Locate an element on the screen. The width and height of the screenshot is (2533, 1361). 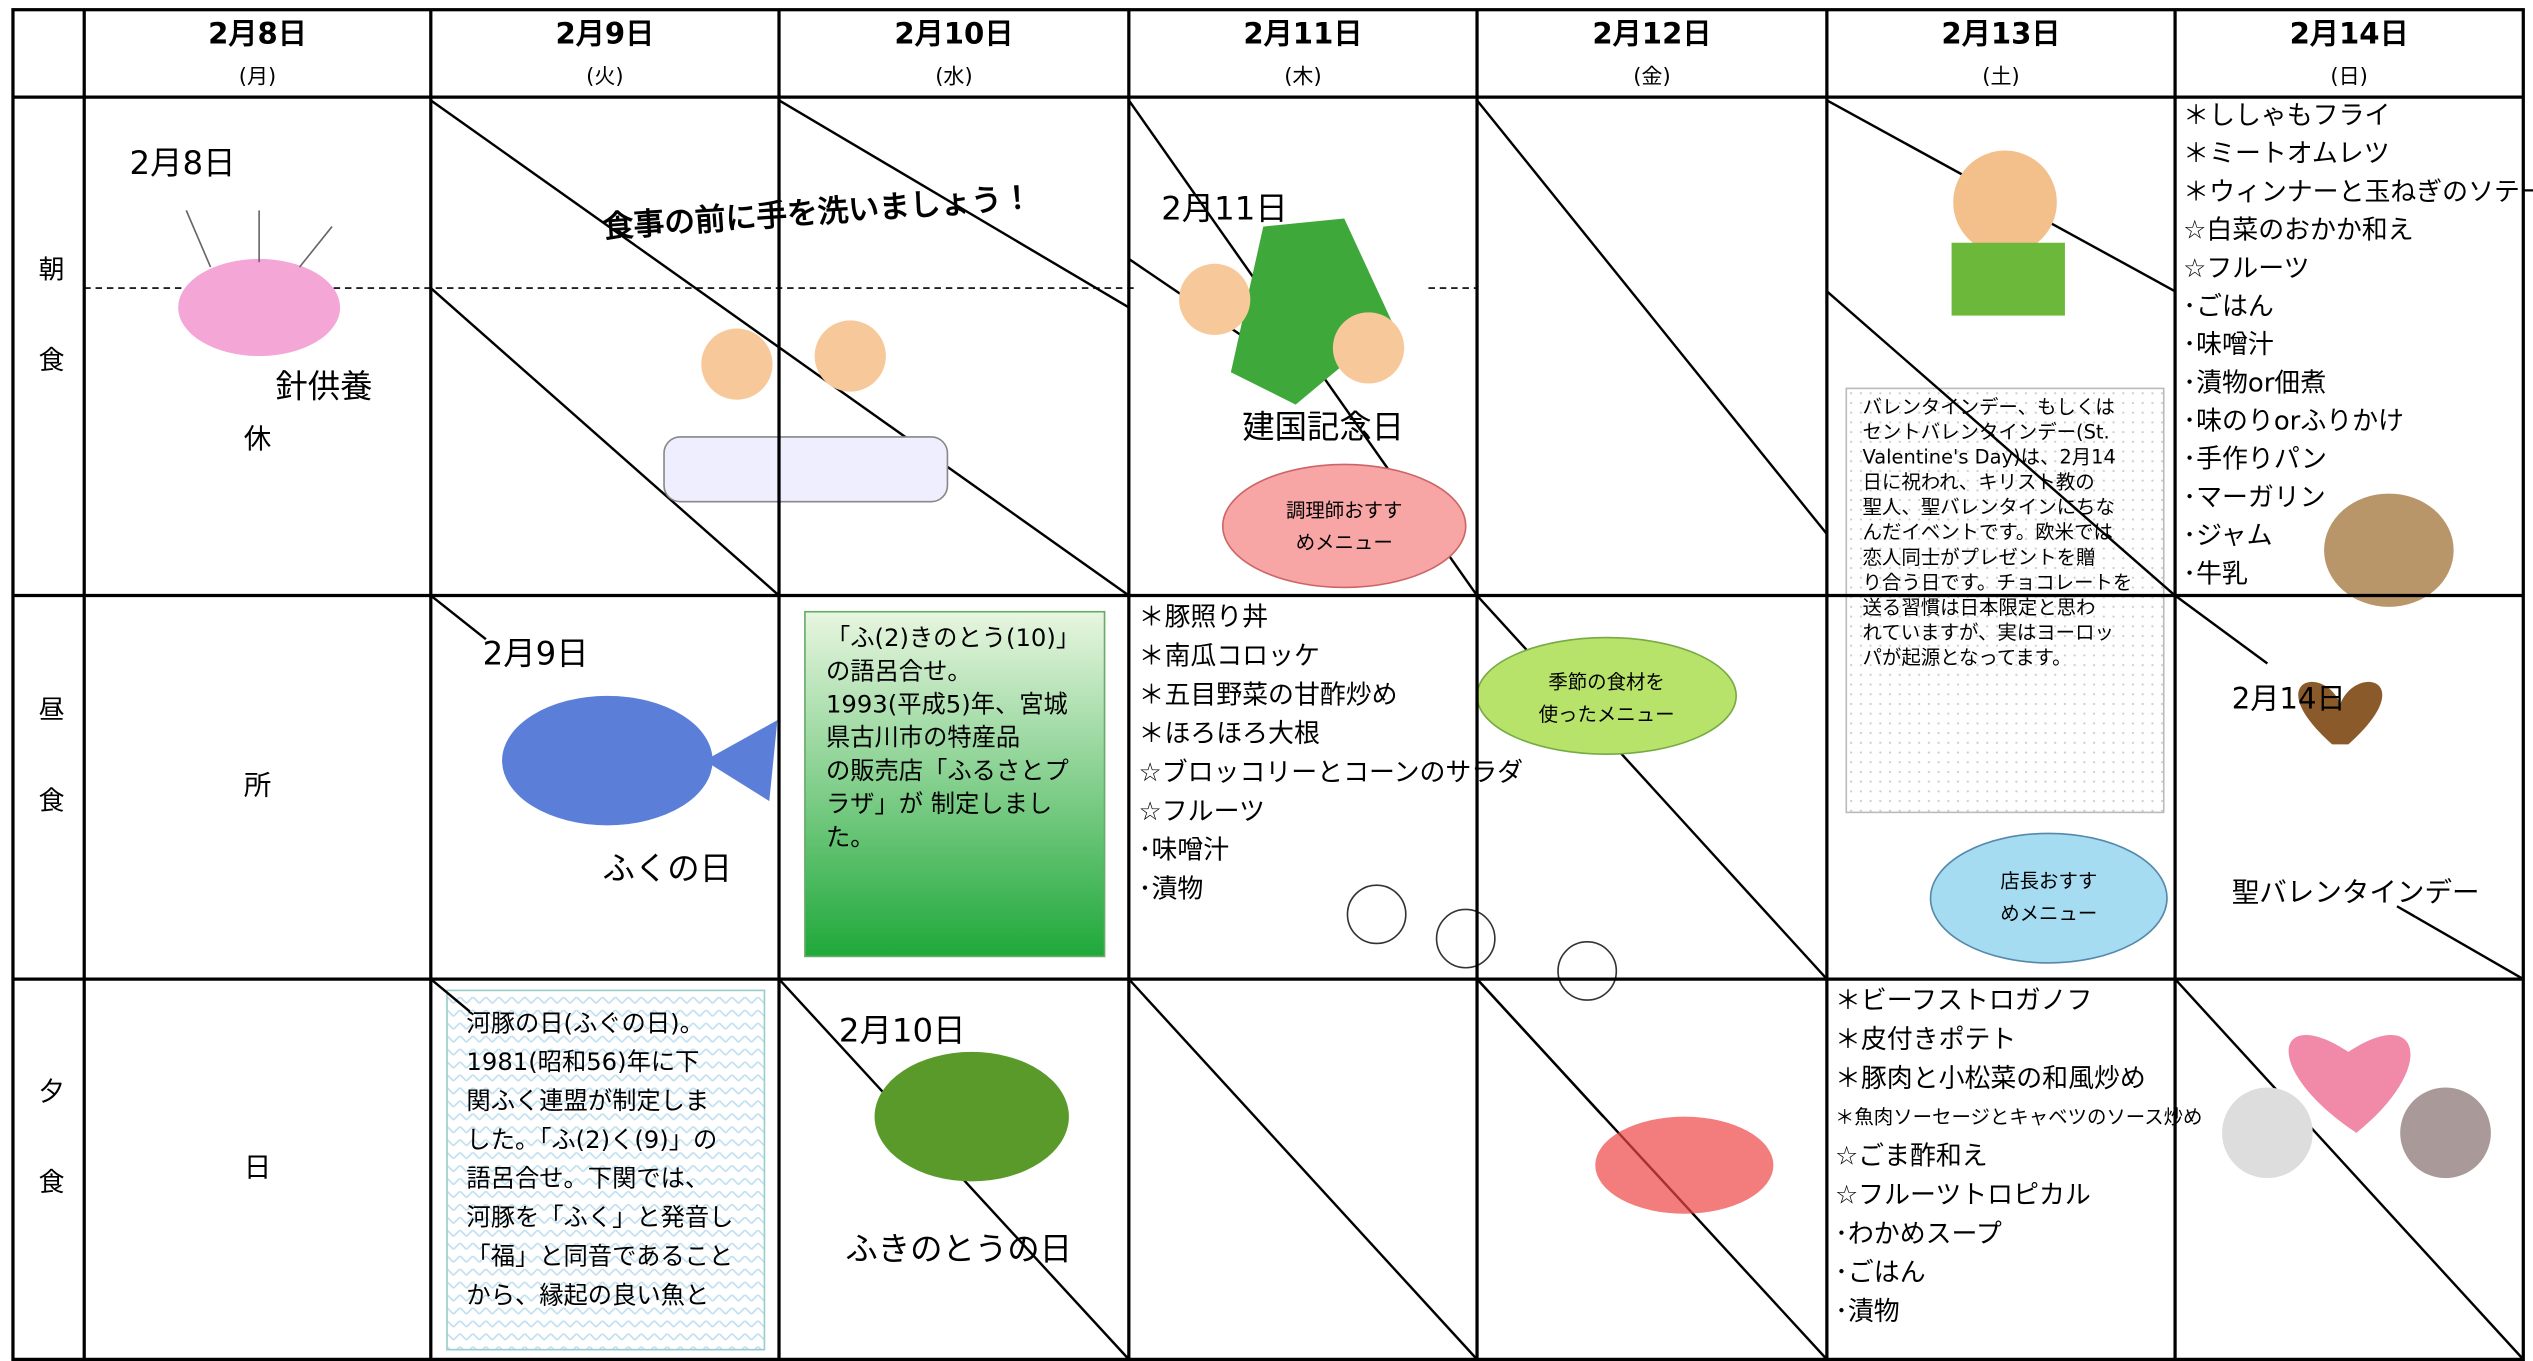
note-line: の語呂合せ。 is located at coordinates (899, 670).